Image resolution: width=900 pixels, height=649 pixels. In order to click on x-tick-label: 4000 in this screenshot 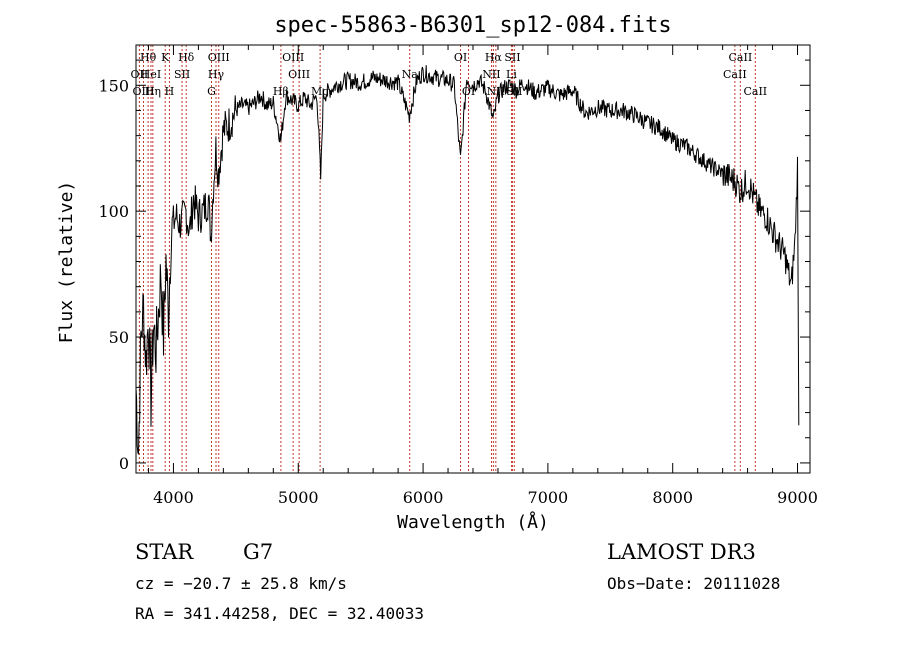, I will do `click(173, 497)`.